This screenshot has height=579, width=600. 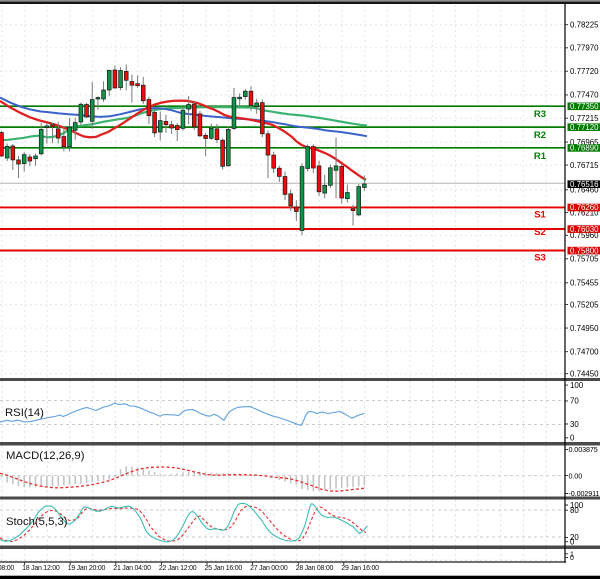 I want to click on svg-text: 25 Jan 16:00, so click(x=224, y=568).